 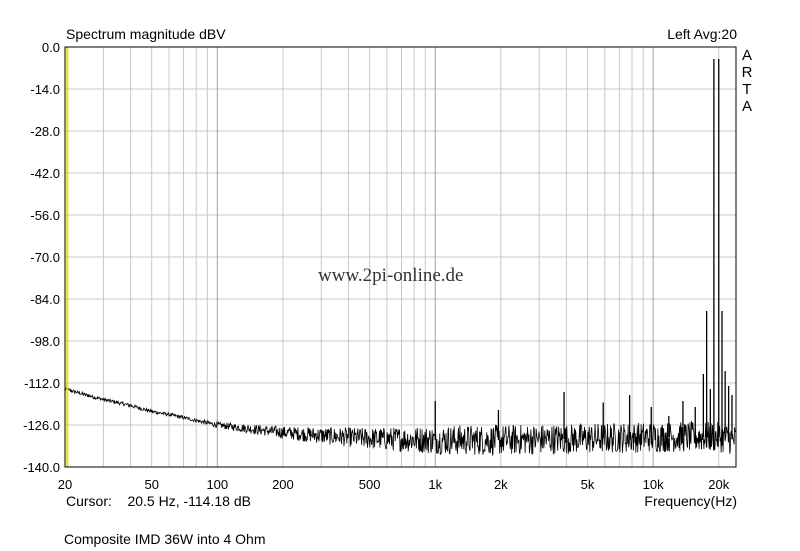 I want to click on x-tick-label: 2k, so click(x=501, y=484).